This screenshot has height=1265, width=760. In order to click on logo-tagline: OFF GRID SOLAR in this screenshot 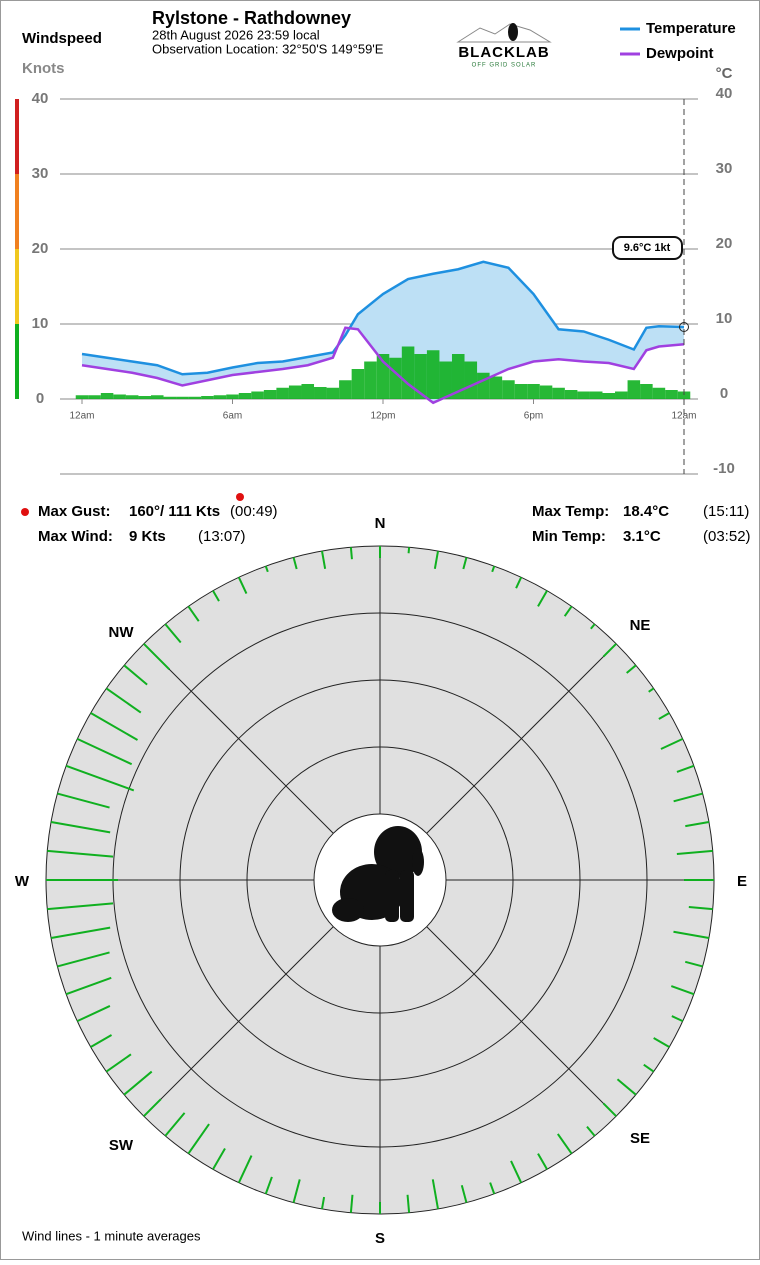, I will do `click(504, 66)`.